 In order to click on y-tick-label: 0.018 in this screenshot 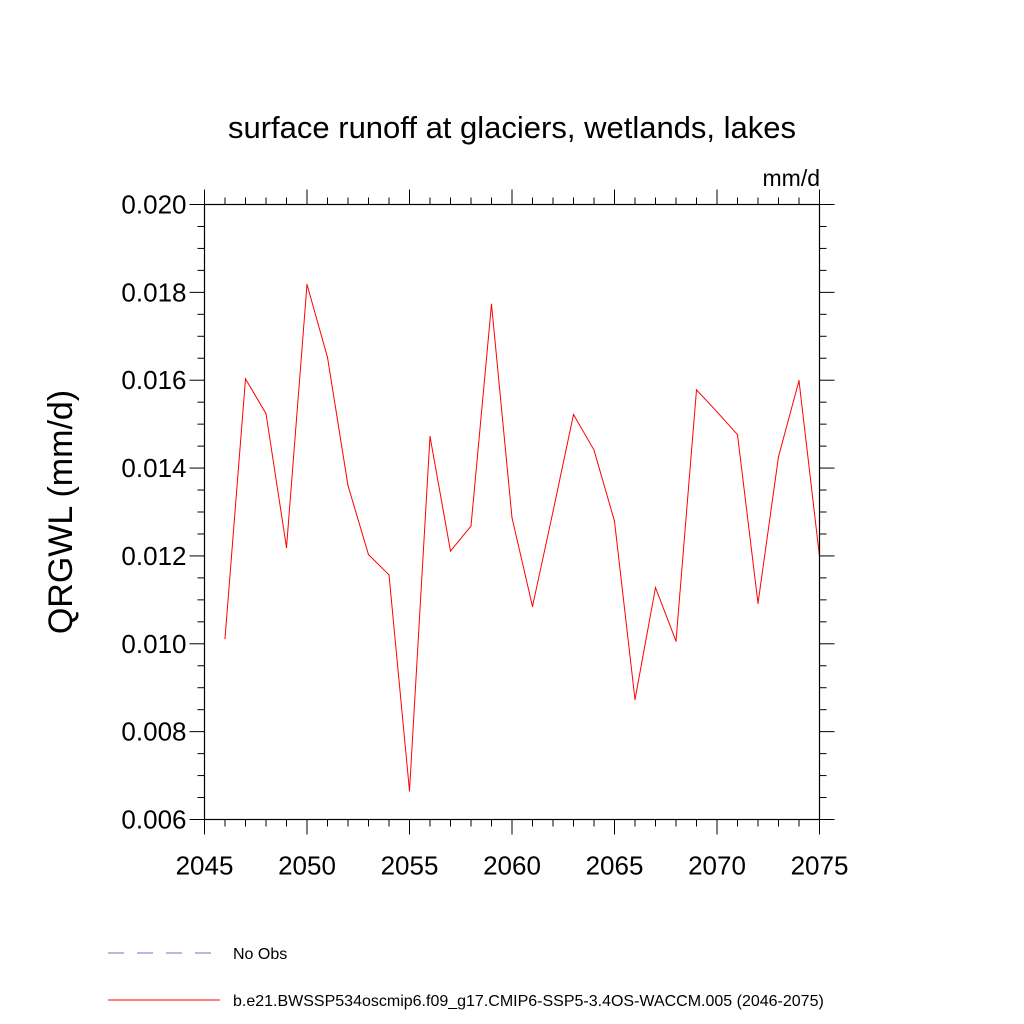, I will do `click(153, 292)`.